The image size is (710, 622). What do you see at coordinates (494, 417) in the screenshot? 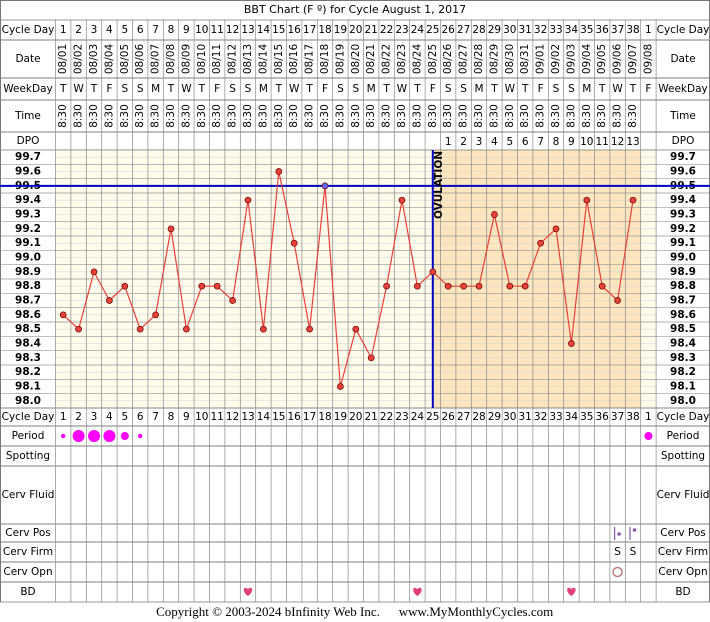
I see `cycle-day-bottom: 29` at bounding box center [494, 417].